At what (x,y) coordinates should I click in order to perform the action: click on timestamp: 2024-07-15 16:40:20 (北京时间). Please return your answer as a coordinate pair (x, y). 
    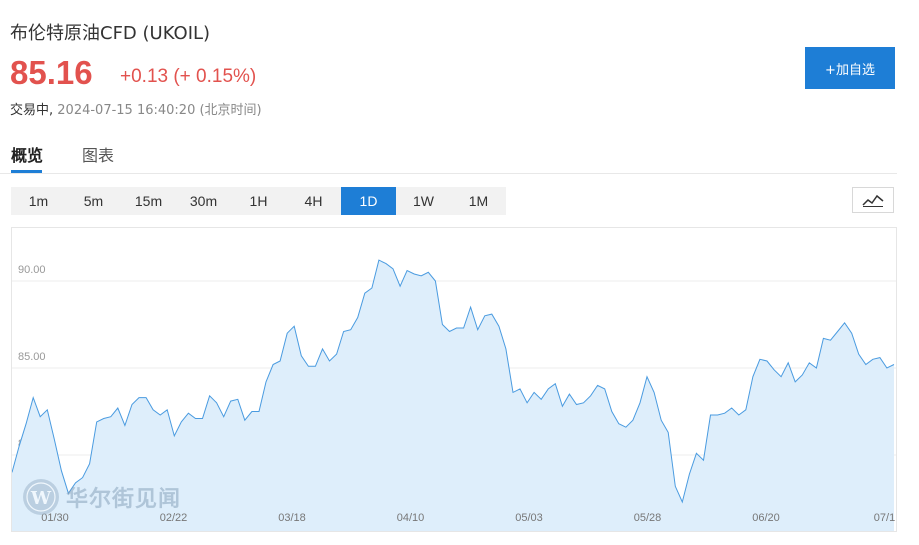
    Looking at the image, I should click on (159, 110).